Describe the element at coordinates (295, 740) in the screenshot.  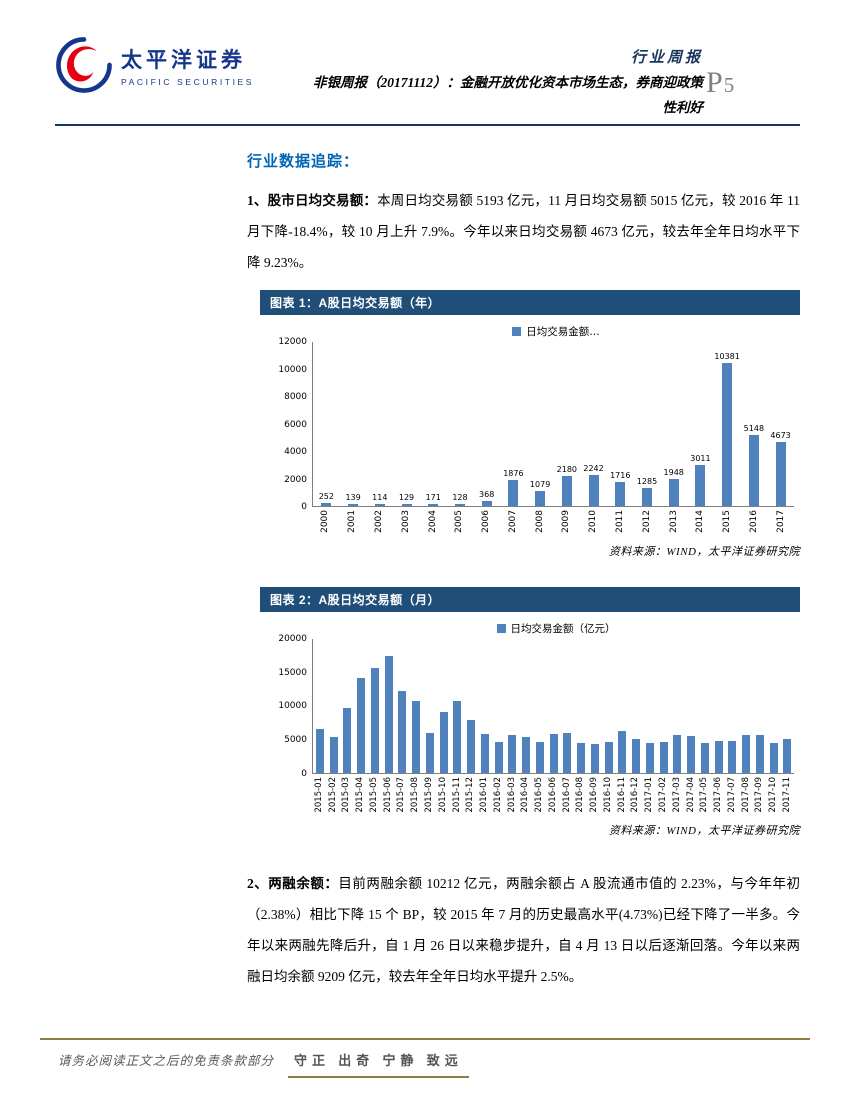
I see `y-axis-tick-label: 5000` at that location.